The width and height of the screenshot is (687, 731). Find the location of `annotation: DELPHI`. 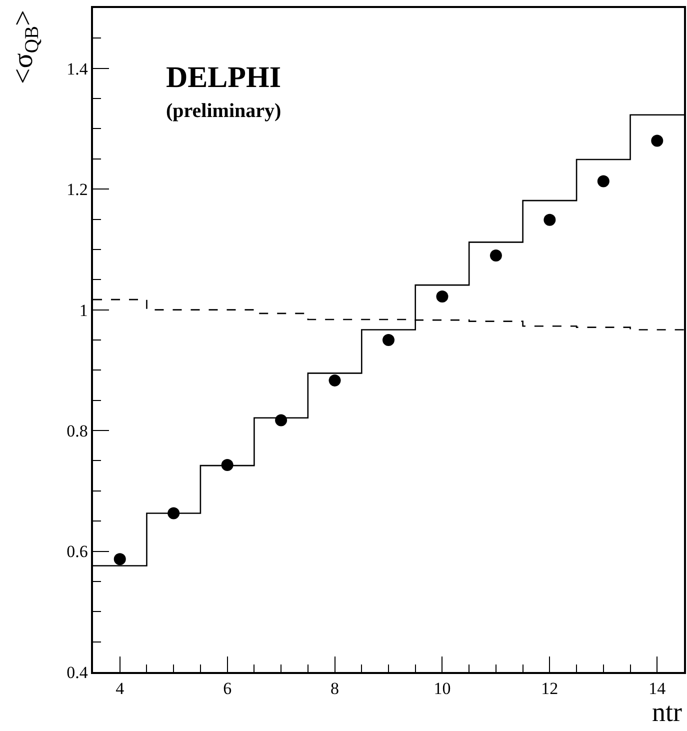

annotation: DELPHI is located at coordinates (224, 77).